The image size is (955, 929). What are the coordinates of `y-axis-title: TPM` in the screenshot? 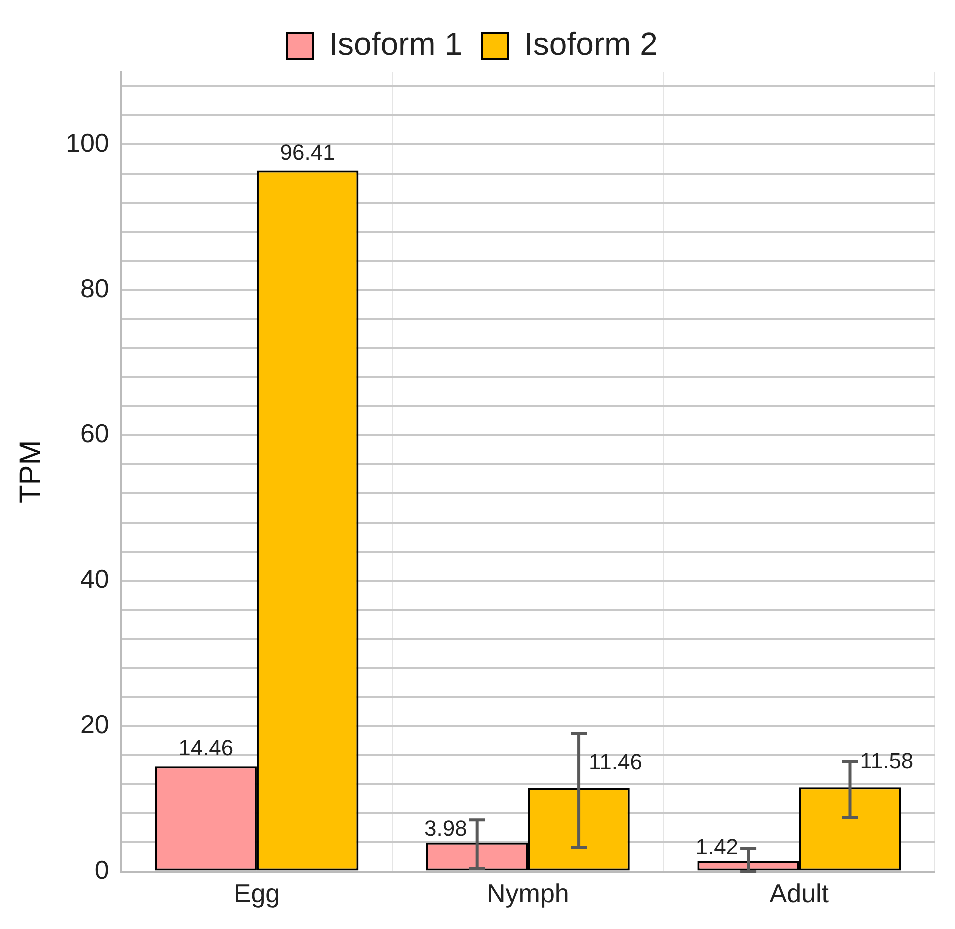 It's located at (31, 472).